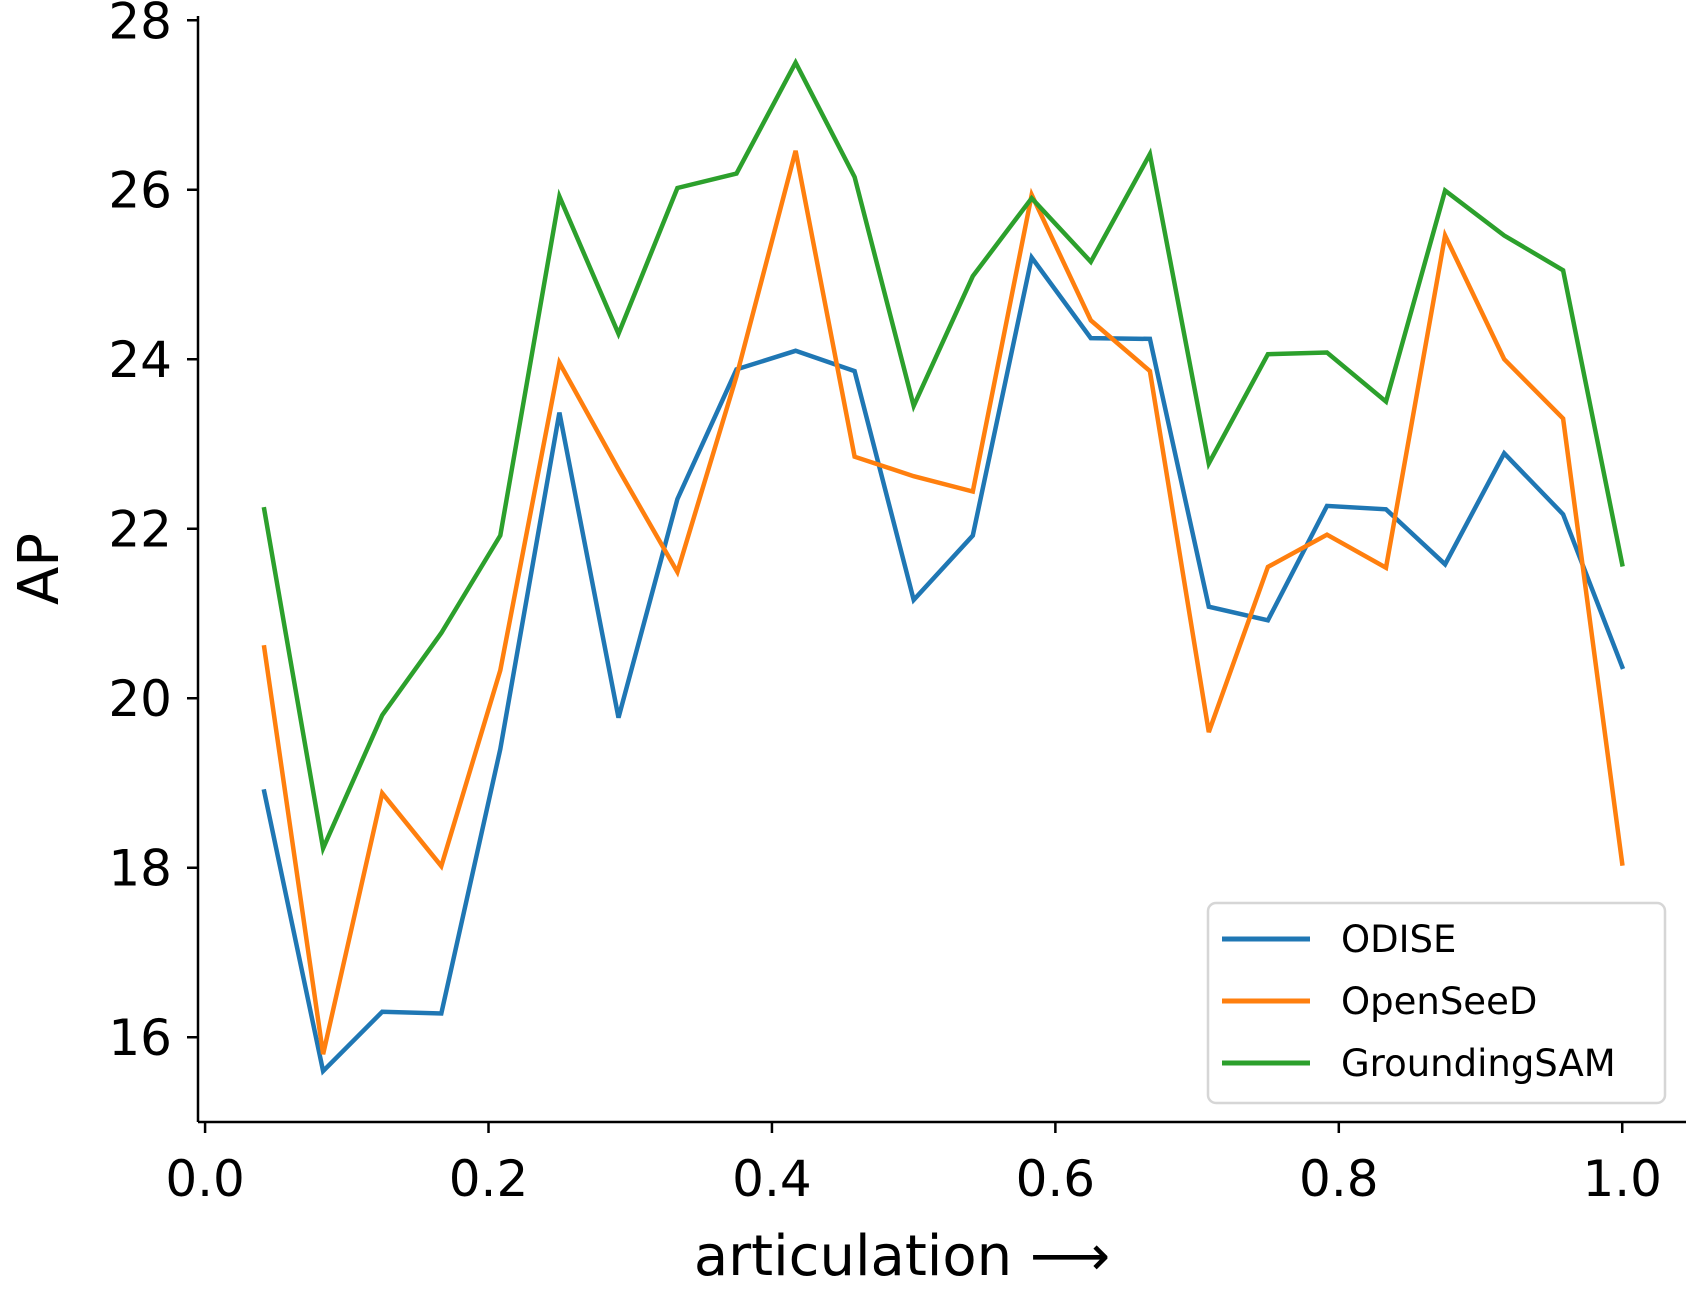  What do you see at coordinates (140, 360) in the screenshot?
I see `y-tick-label: 24` at bounding box center [140, 360].